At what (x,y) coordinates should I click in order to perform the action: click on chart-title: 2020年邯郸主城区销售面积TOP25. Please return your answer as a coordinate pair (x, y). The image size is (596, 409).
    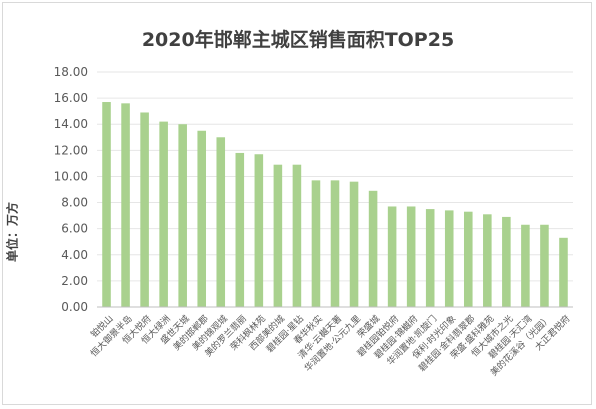
    Looking at the image, I should click on (298, 40).